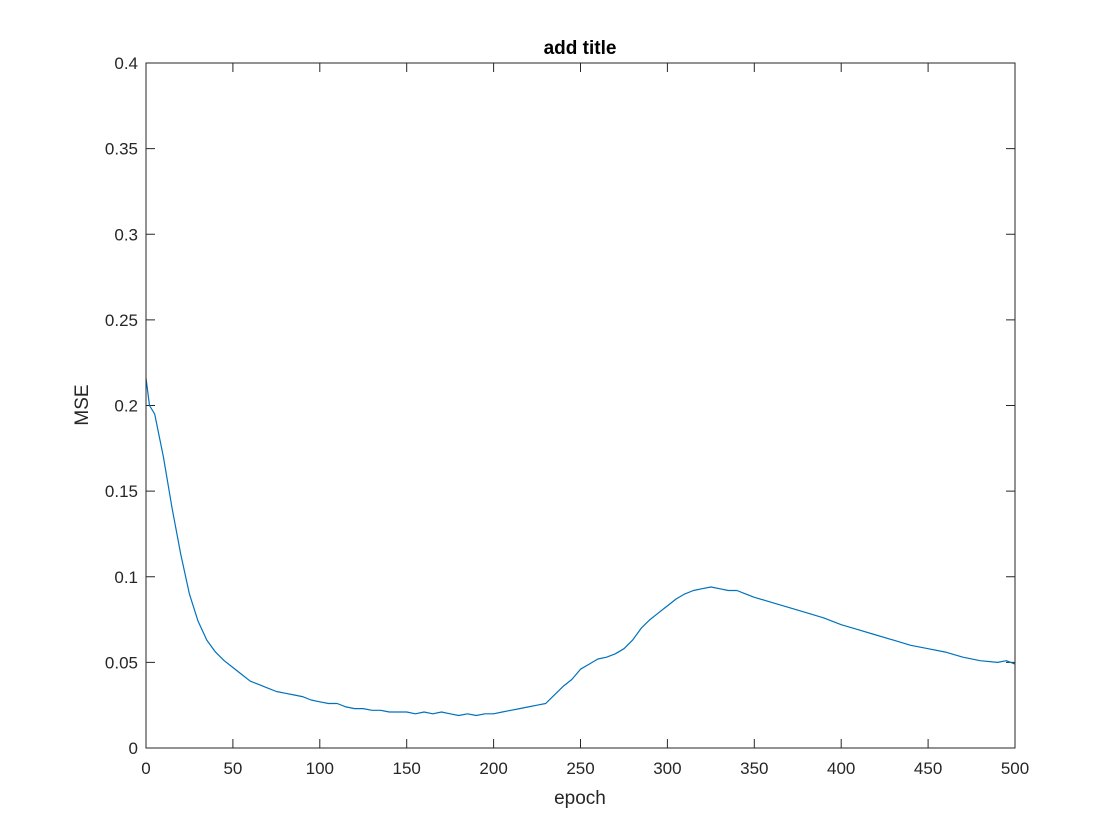  Describe the element at coordinates (126, 406) in the screenshot. I see `y-tick-label: 0.2` at that location.